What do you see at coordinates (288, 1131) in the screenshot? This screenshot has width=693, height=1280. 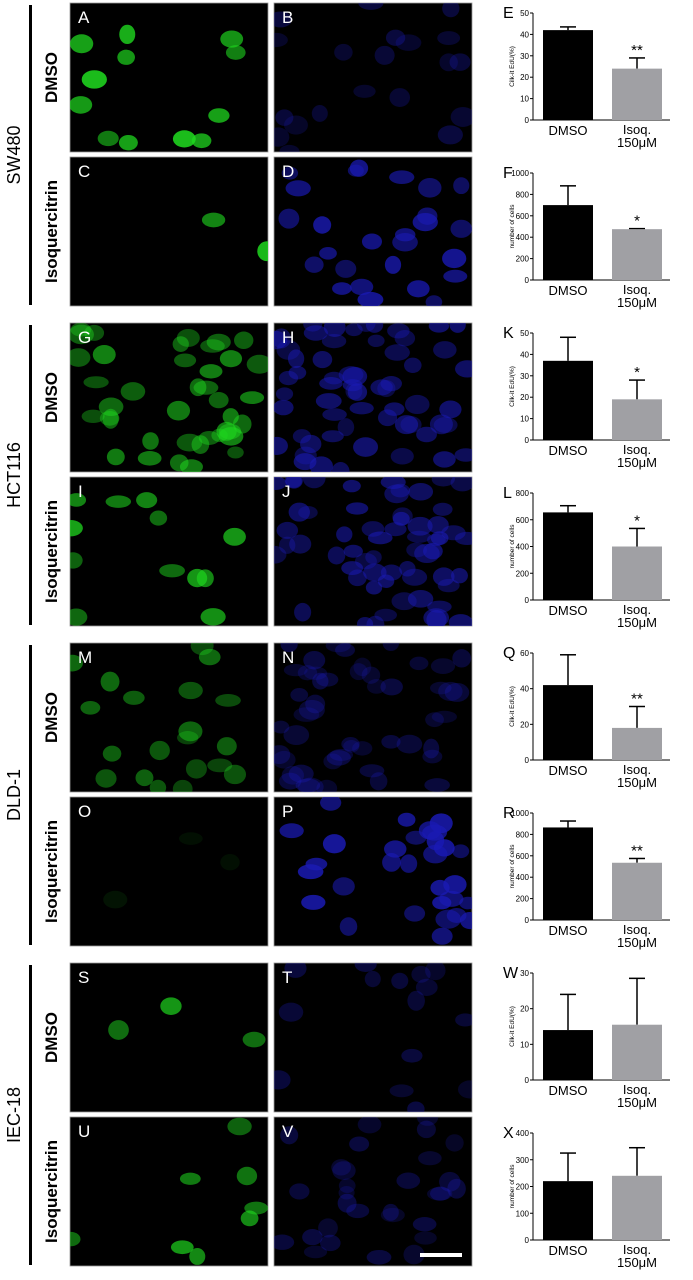 I see `panel-letter: V` at bounding box center [288, 1131].